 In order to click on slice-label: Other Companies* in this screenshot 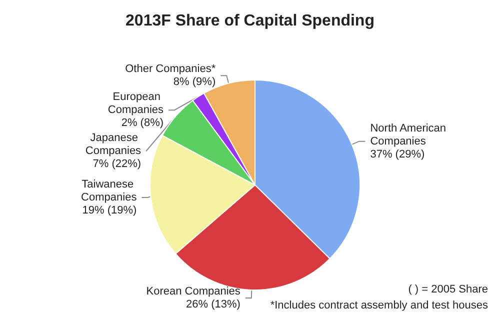, I will do `click(170, 69)`.